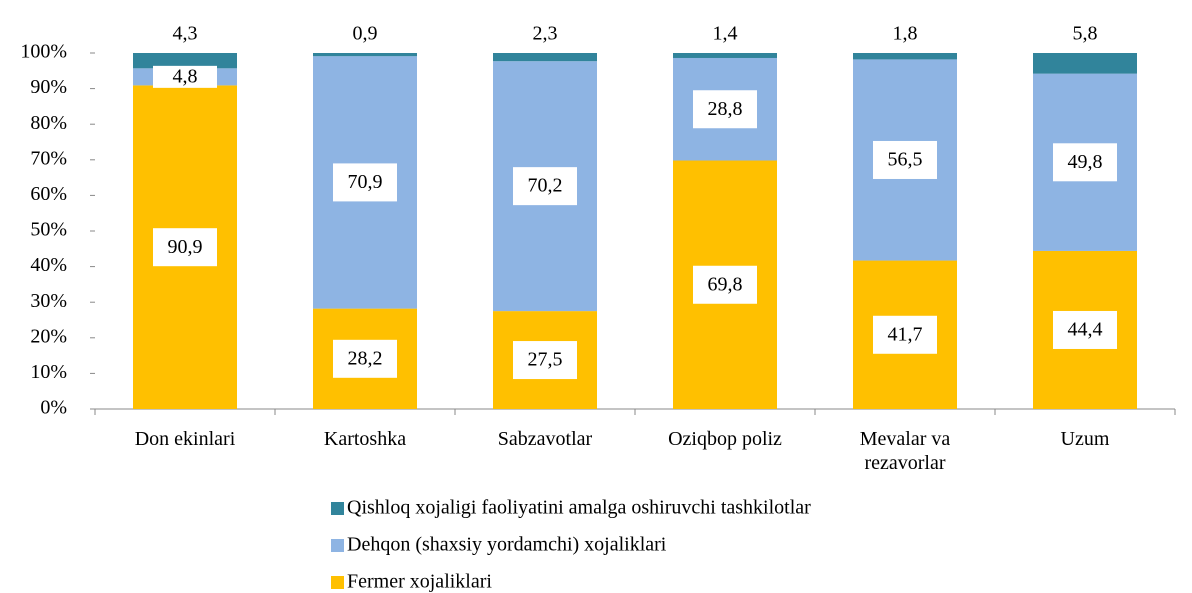 The image size is (1192, 593). Describe the element at coordinates (185, 439) in the screenshot. I see `x-tick-label: Don ekinlari` at that location.